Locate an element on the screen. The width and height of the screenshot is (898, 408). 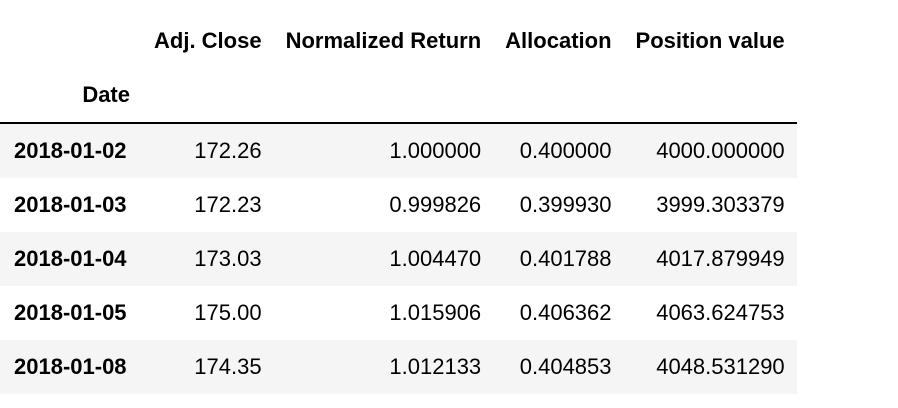
index-header-row: Date is located at coordinates (398, 96).